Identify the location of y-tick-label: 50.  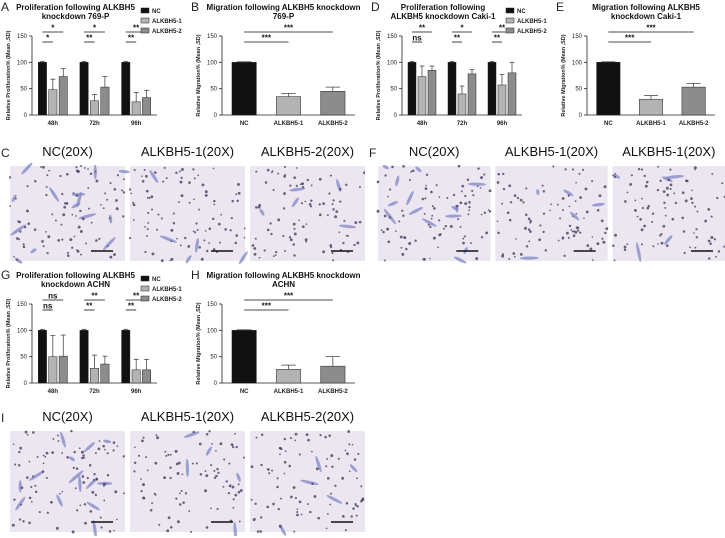
(393, 90).